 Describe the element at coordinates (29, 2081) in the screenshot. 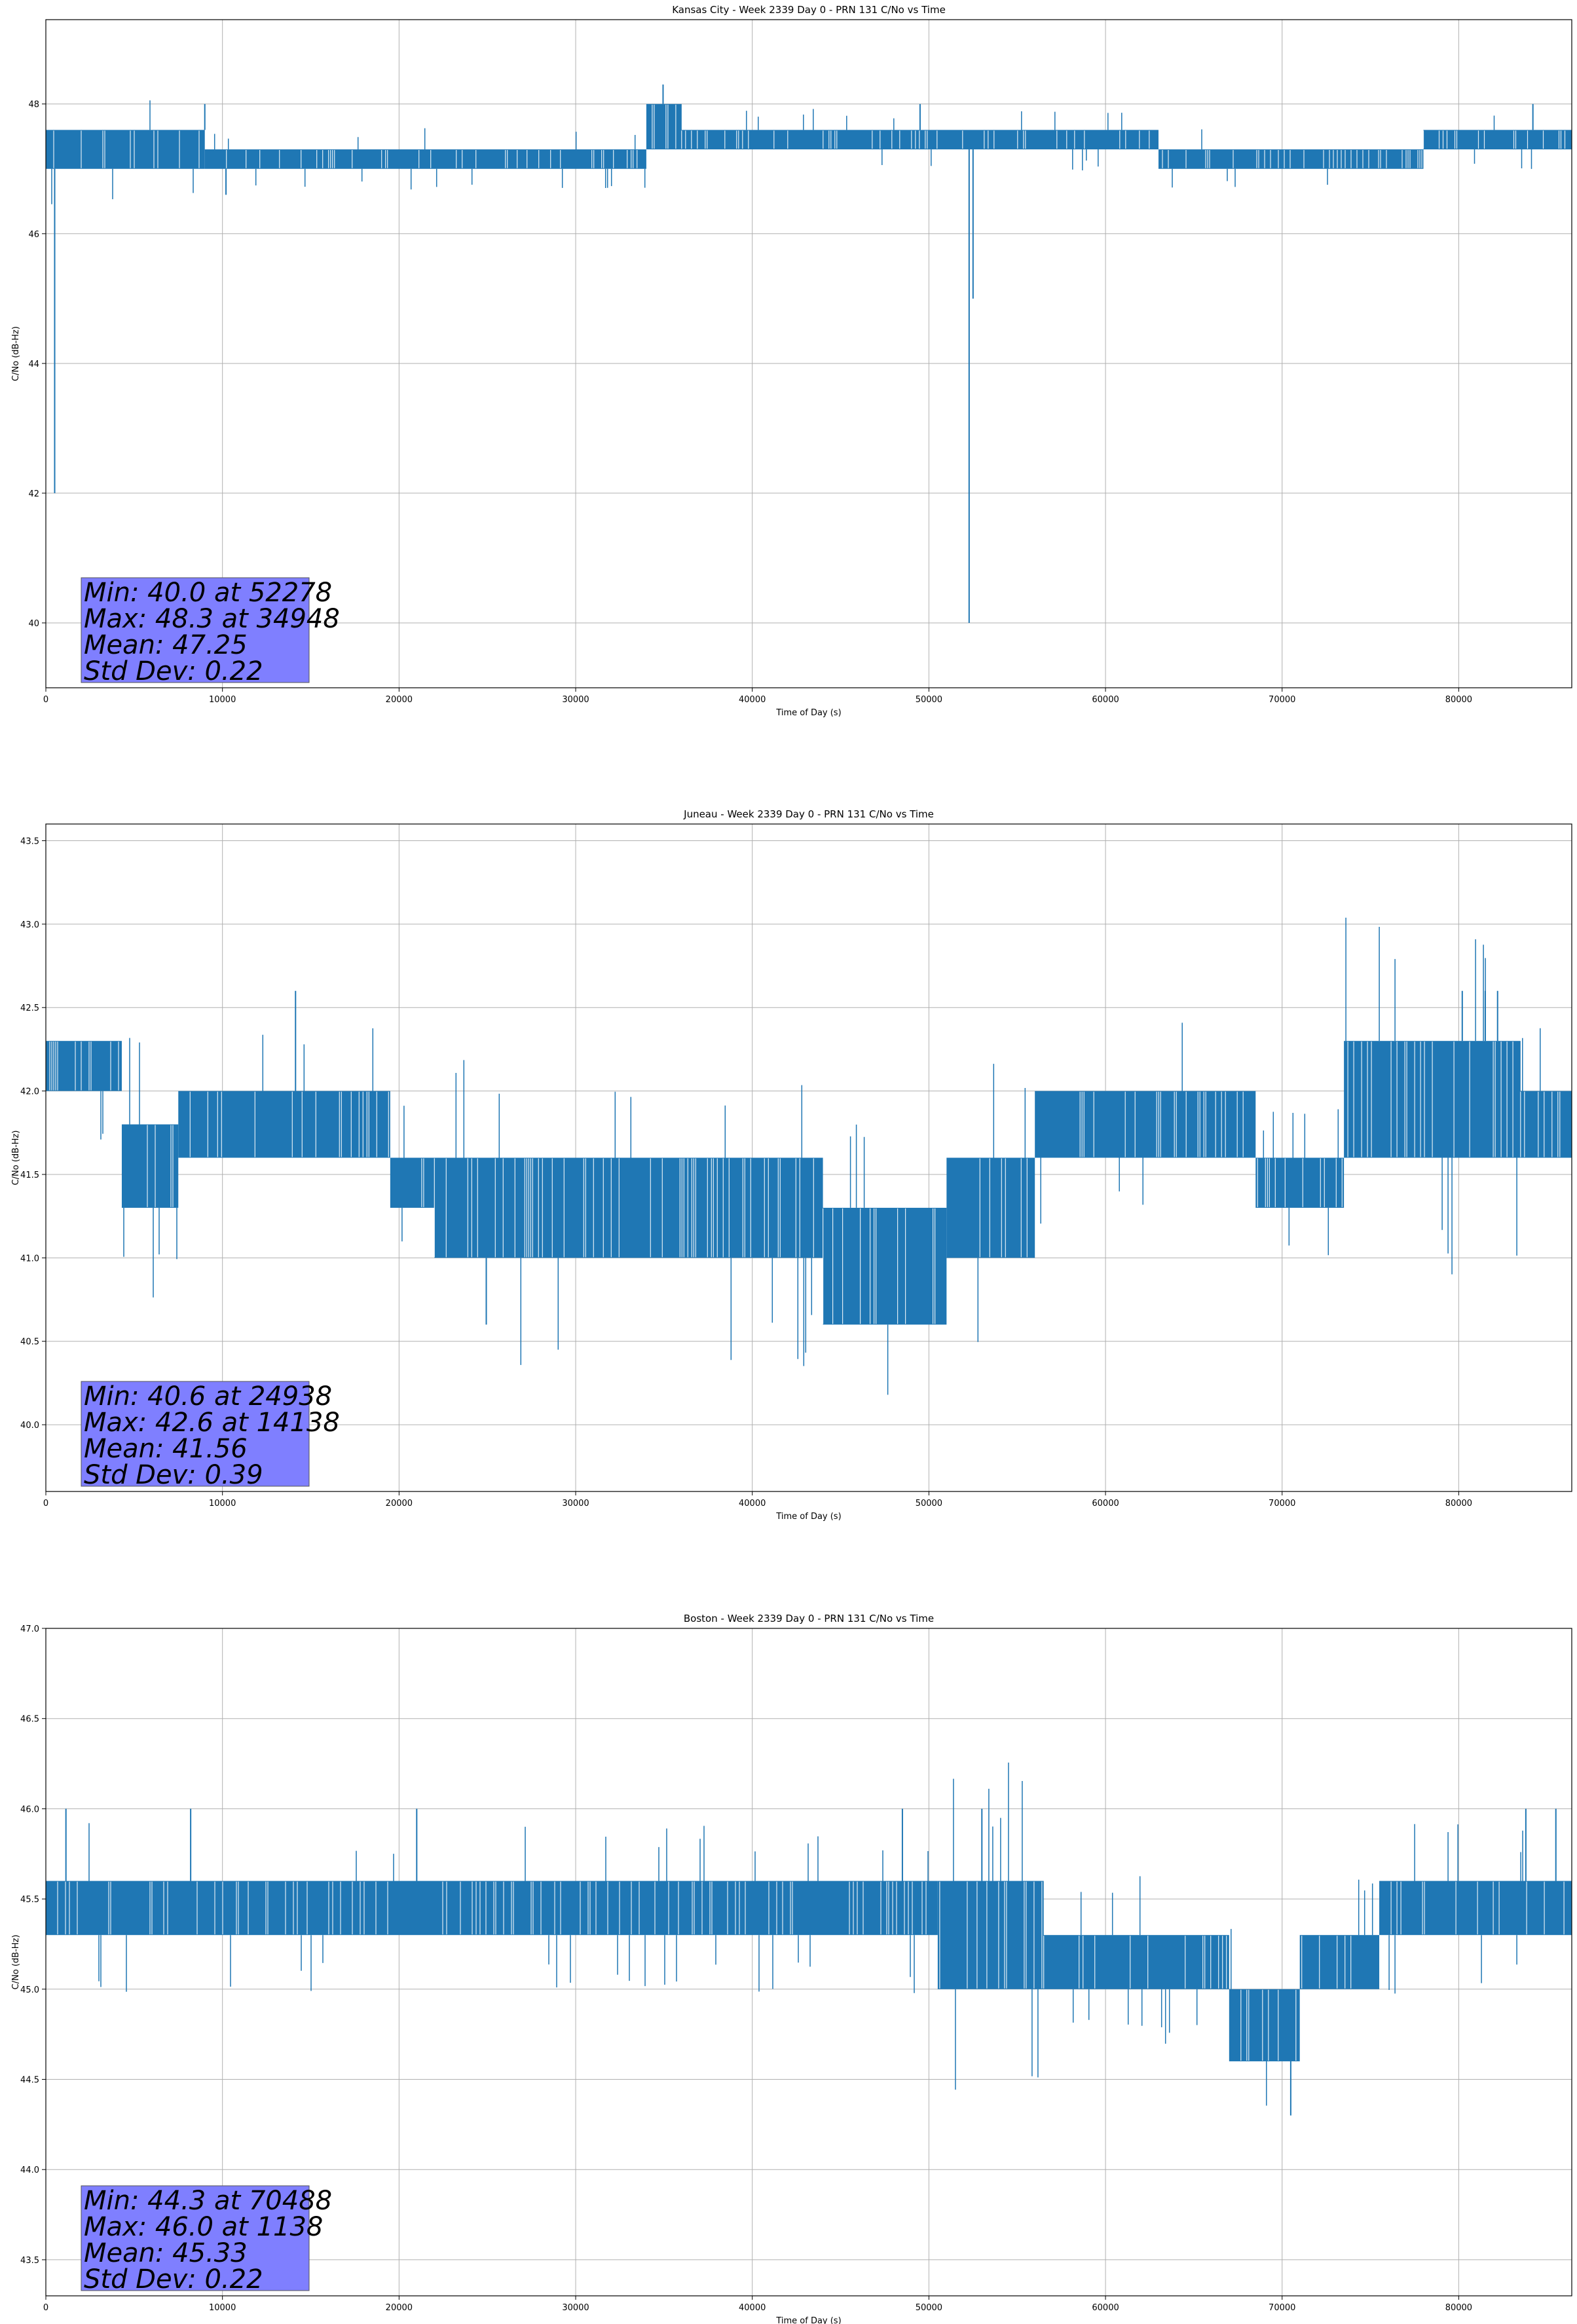

I see `y-tick-label: 44.5` at that location.